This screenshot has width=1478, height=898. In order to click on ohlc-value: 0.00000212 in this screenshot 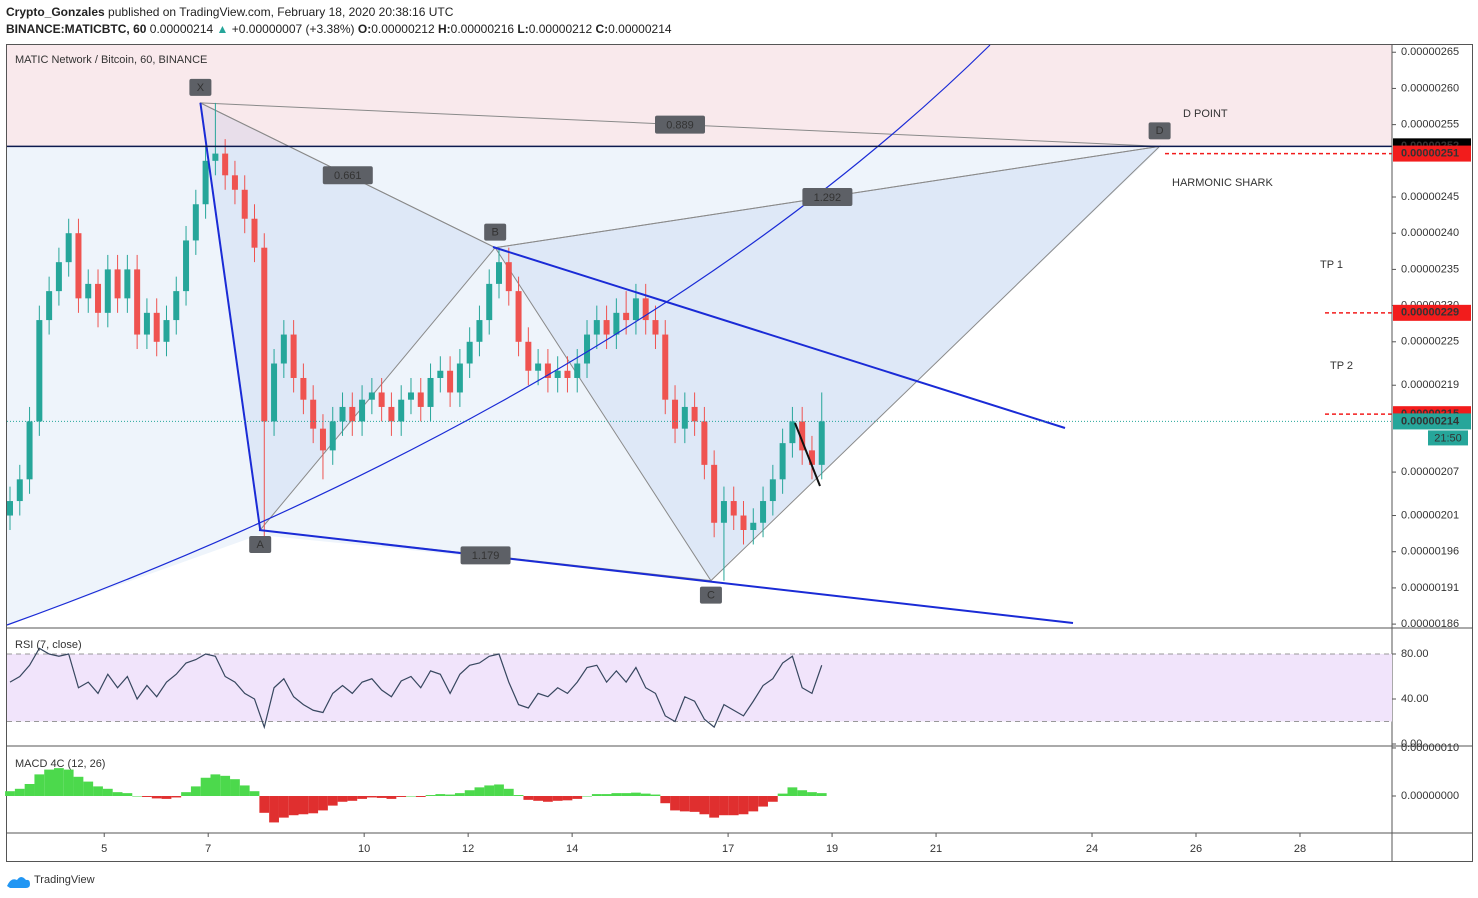, I will do `click(561, 29)`.